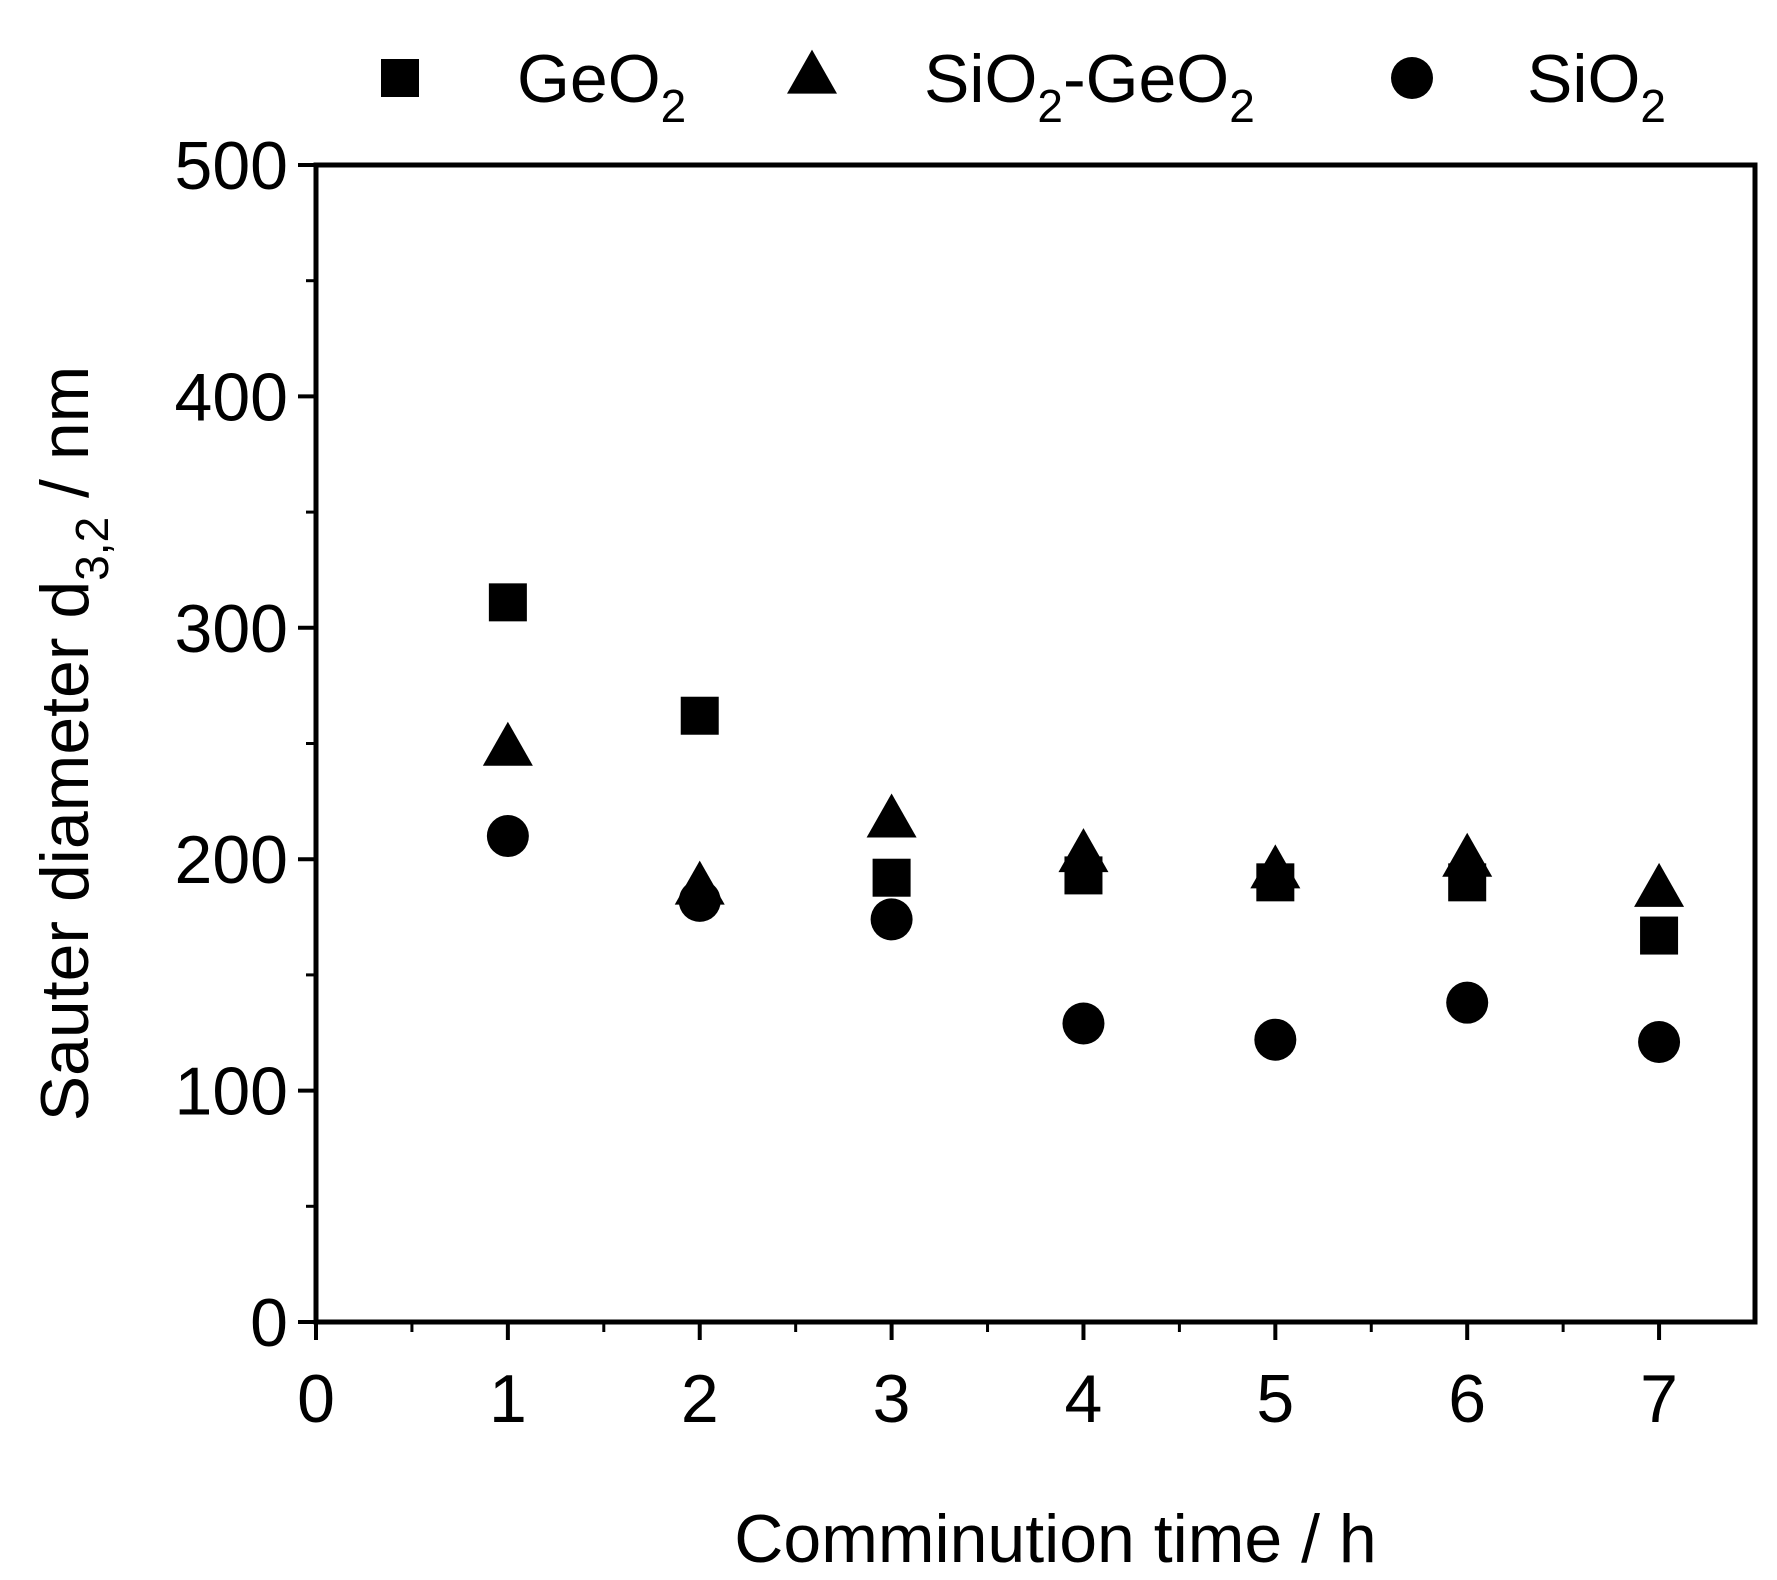 This screenshot has height=1580, width=1777. I want to click on y-tick-label: 400, so click(231, 397).